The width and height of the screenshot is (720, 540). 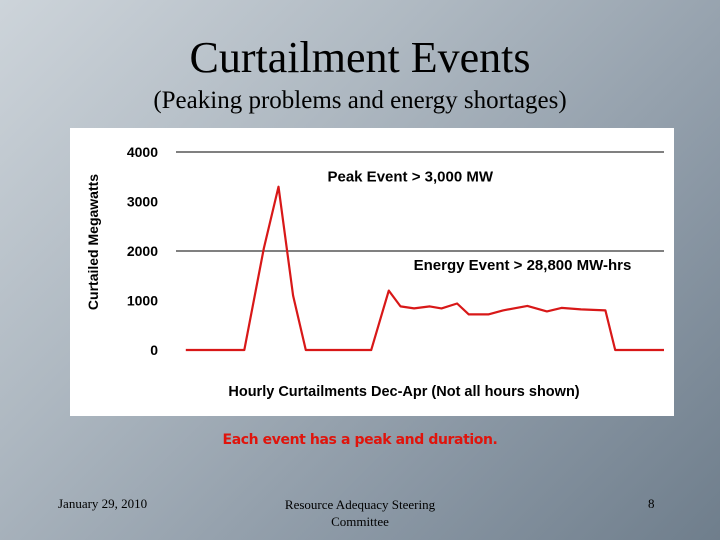 What do you see at coordinates (360, 440) in the screenshot?
I see `chart-caption: Each event has a peak and duration.` at bounding box center [360, 440].